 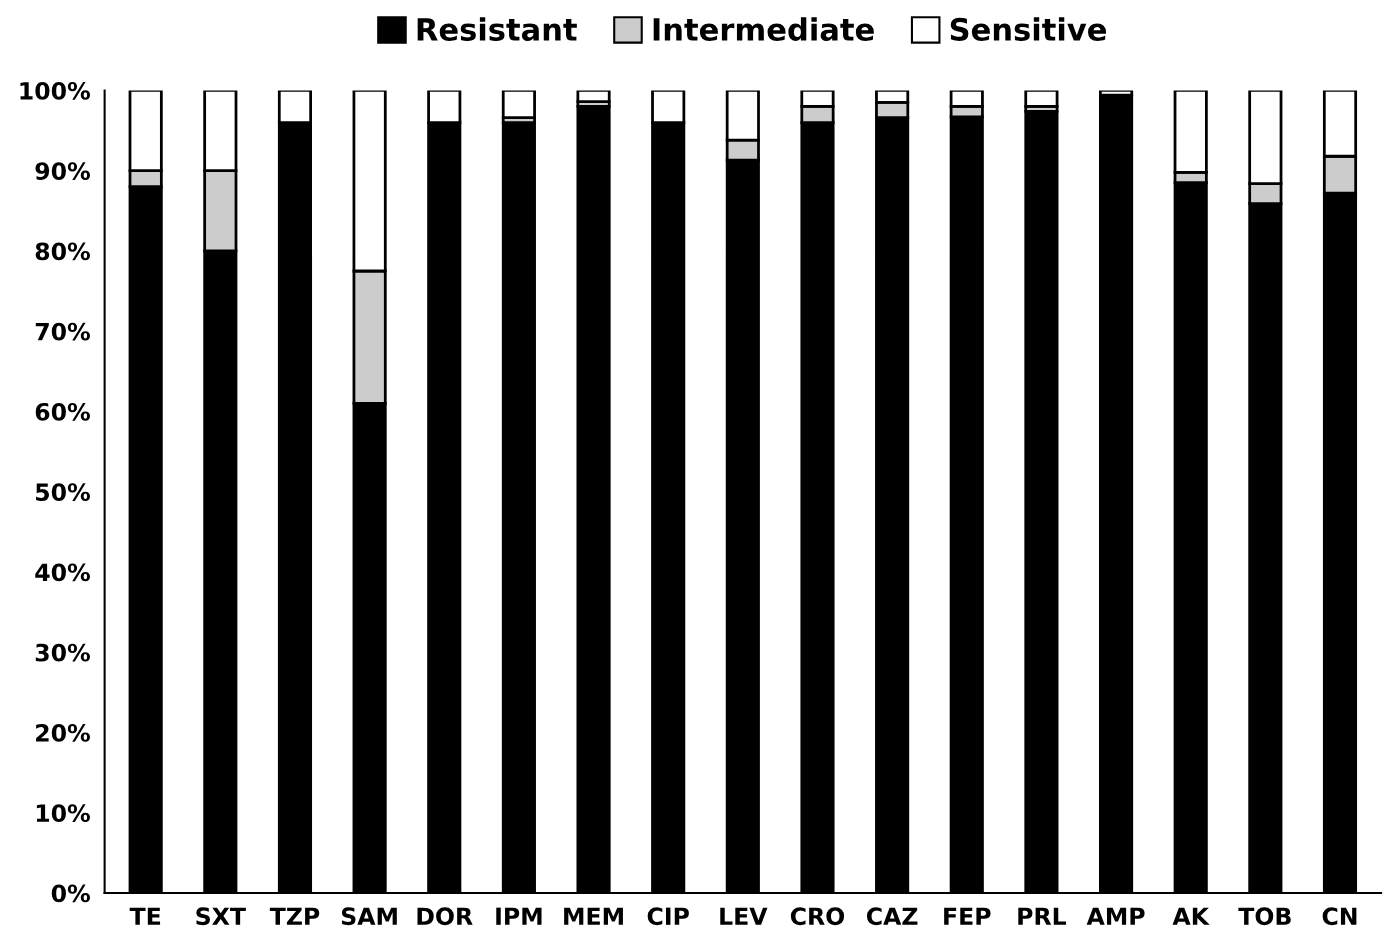 What do you see at coordinates (62, 331) in the screenshot?
I see `y-tick-label: 70%` at bounding box center [62, 331].